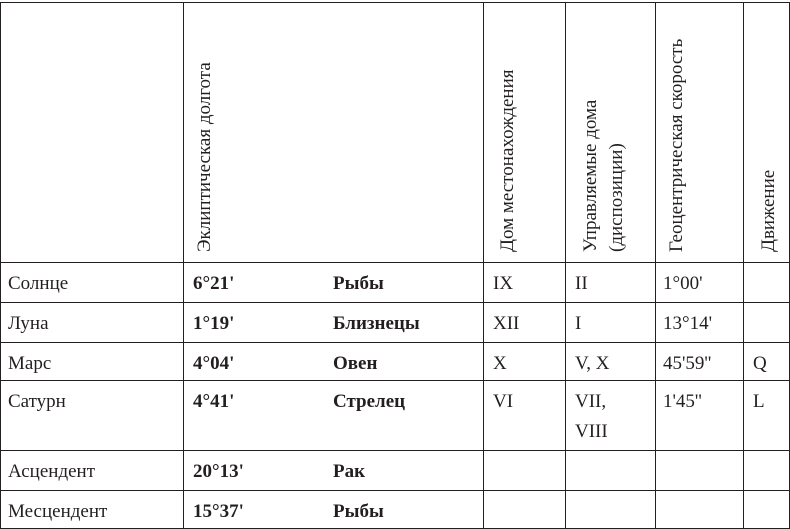 The width and height of the screenshot is (790, 529). I want to click on cell: Стрелец, so click(369, 401).